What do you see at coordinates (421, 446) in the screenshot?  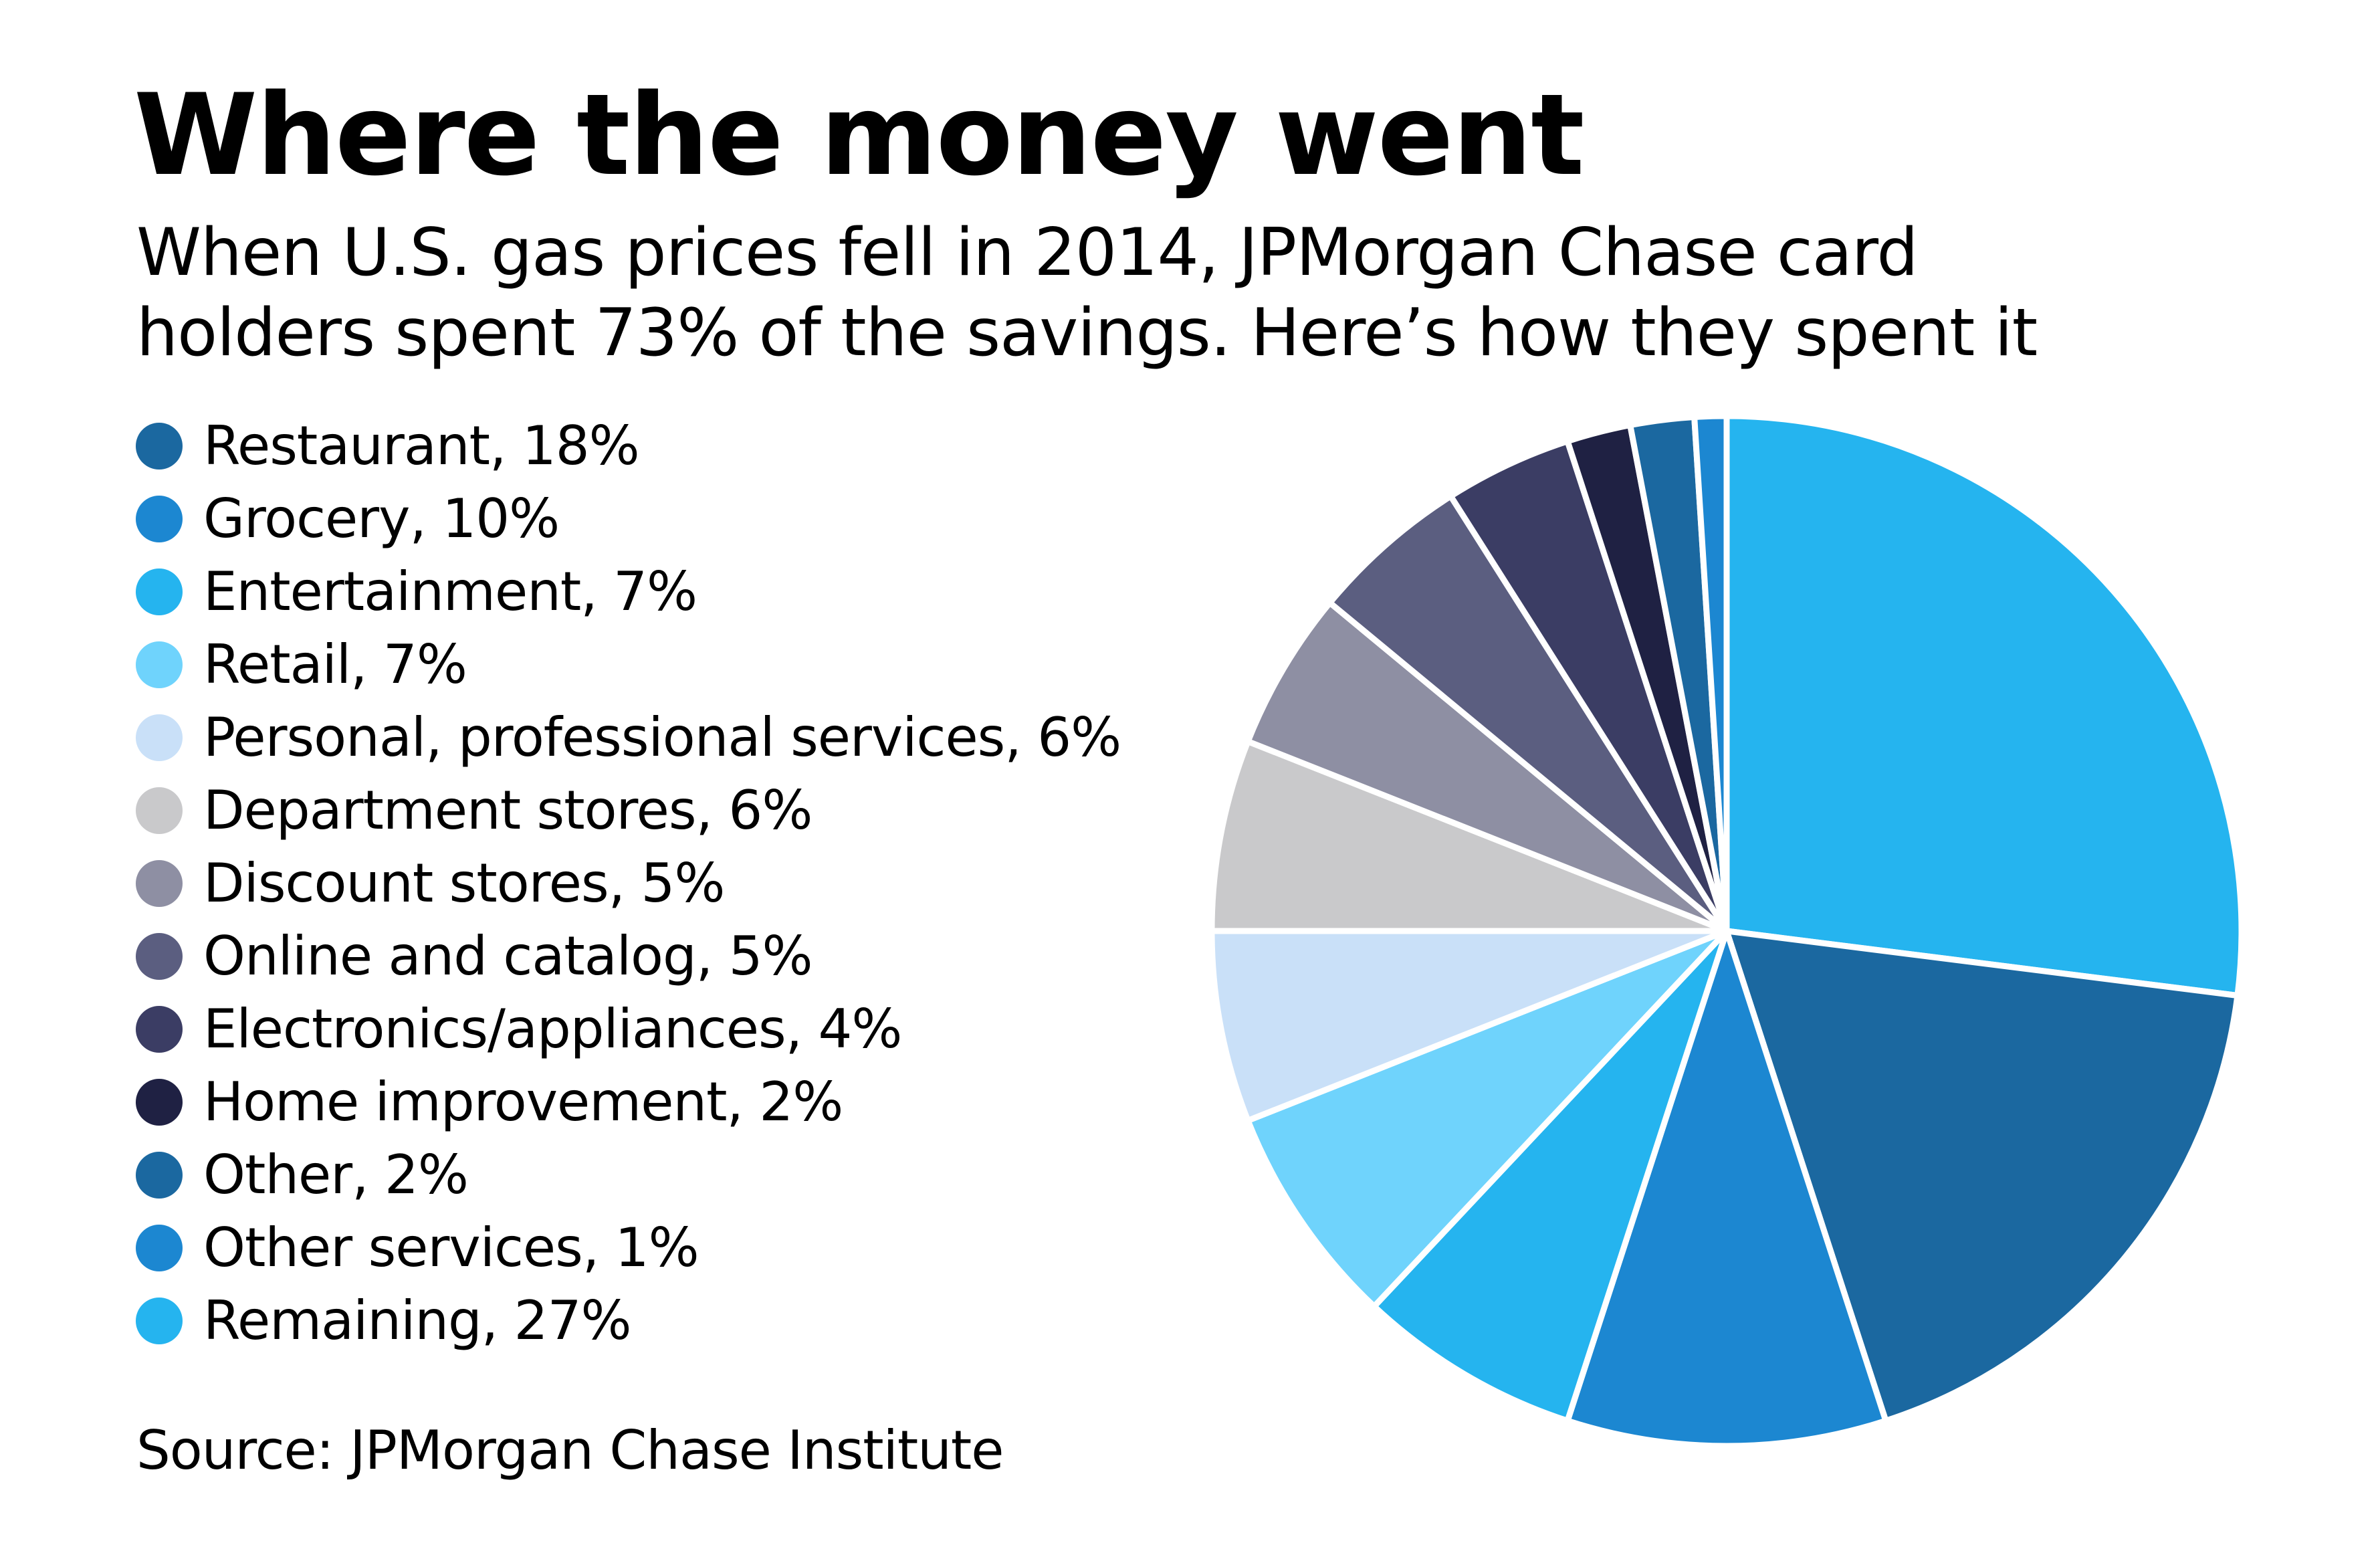 I see `legend-label-restaurant: Restaurant, 18%` at bounding box center [421, 446].